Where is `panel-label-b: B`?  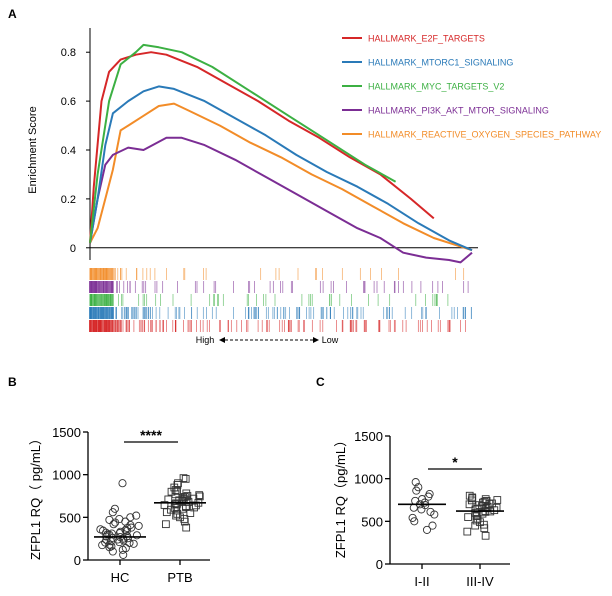 panel-label-b: B is located at coordinates (12, 382).